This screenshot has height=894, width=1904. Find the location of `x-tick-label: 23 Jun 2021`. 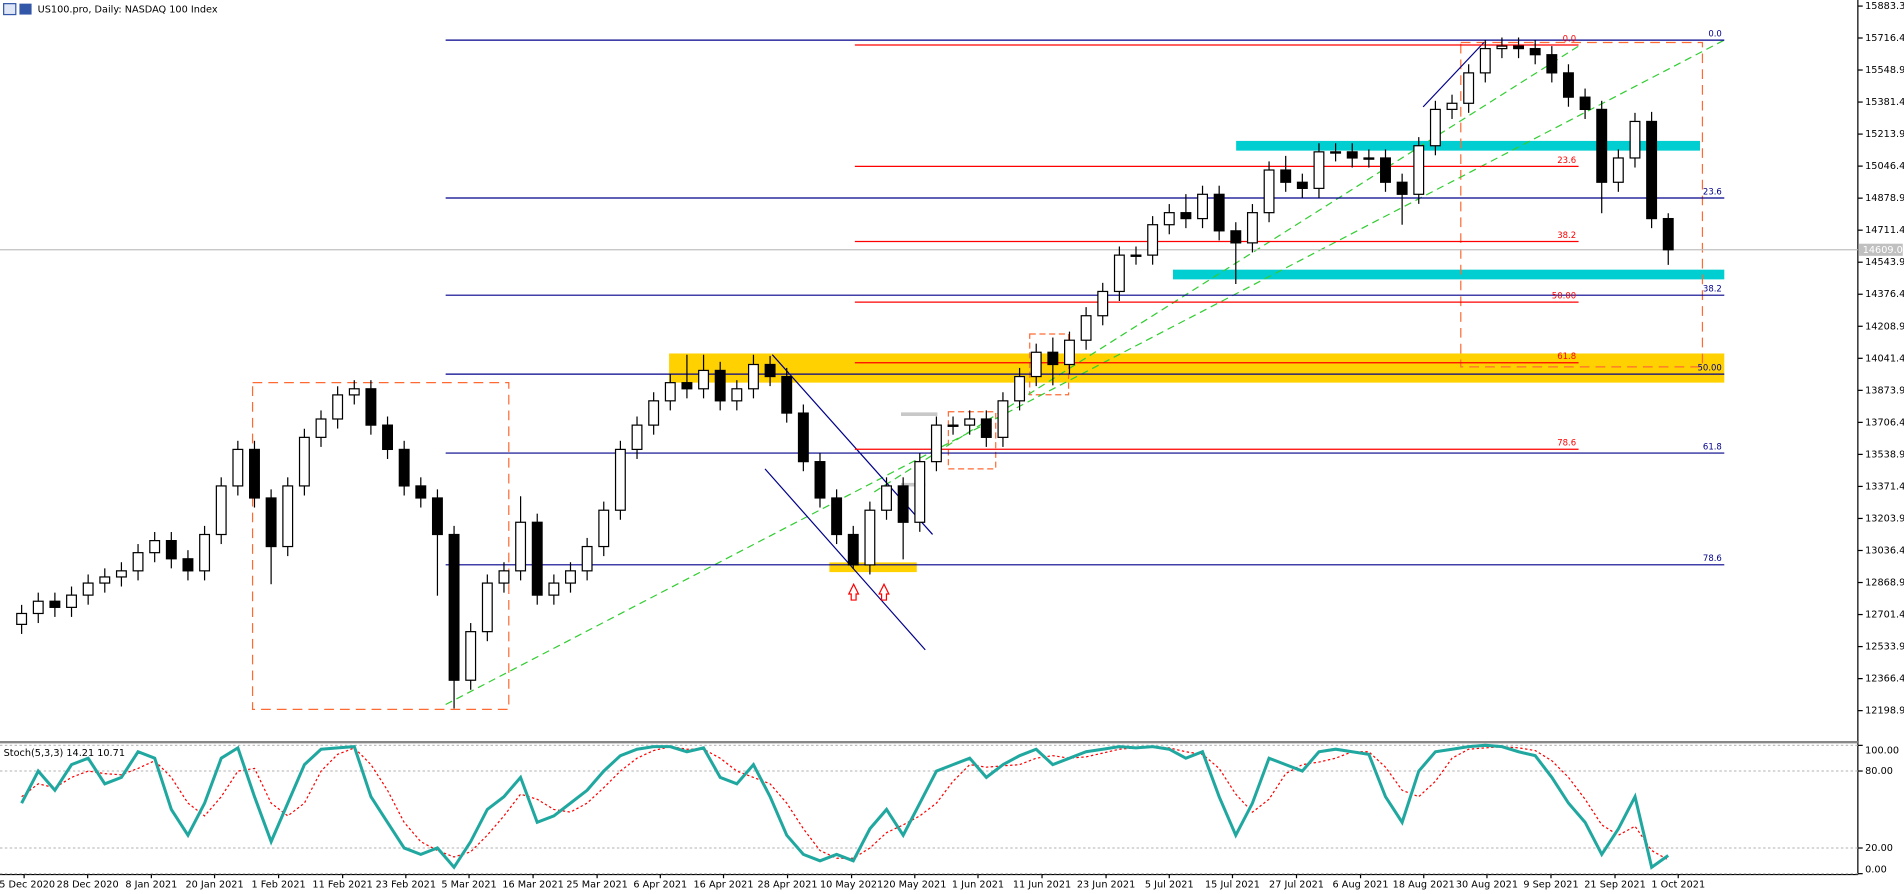

x-tick-label: 23 Jun 2021 is located at coordinates (1106, 884).